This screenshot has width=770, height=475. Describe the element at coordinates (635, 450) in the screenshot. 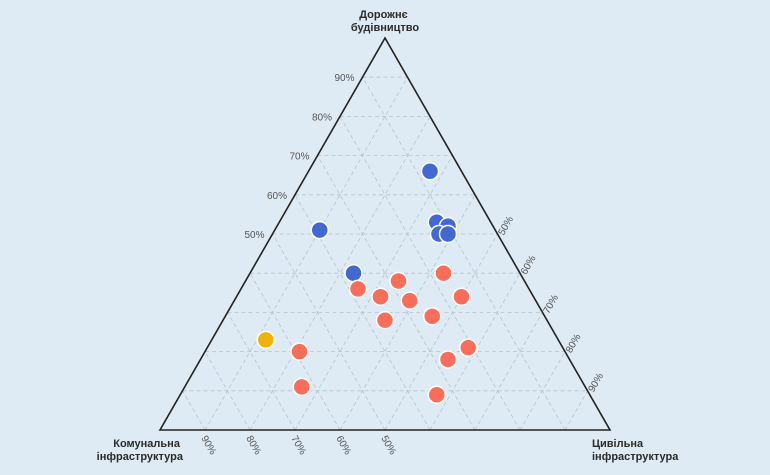

I see `right-vertex-label: Цивільна інфраструктура` at that location.